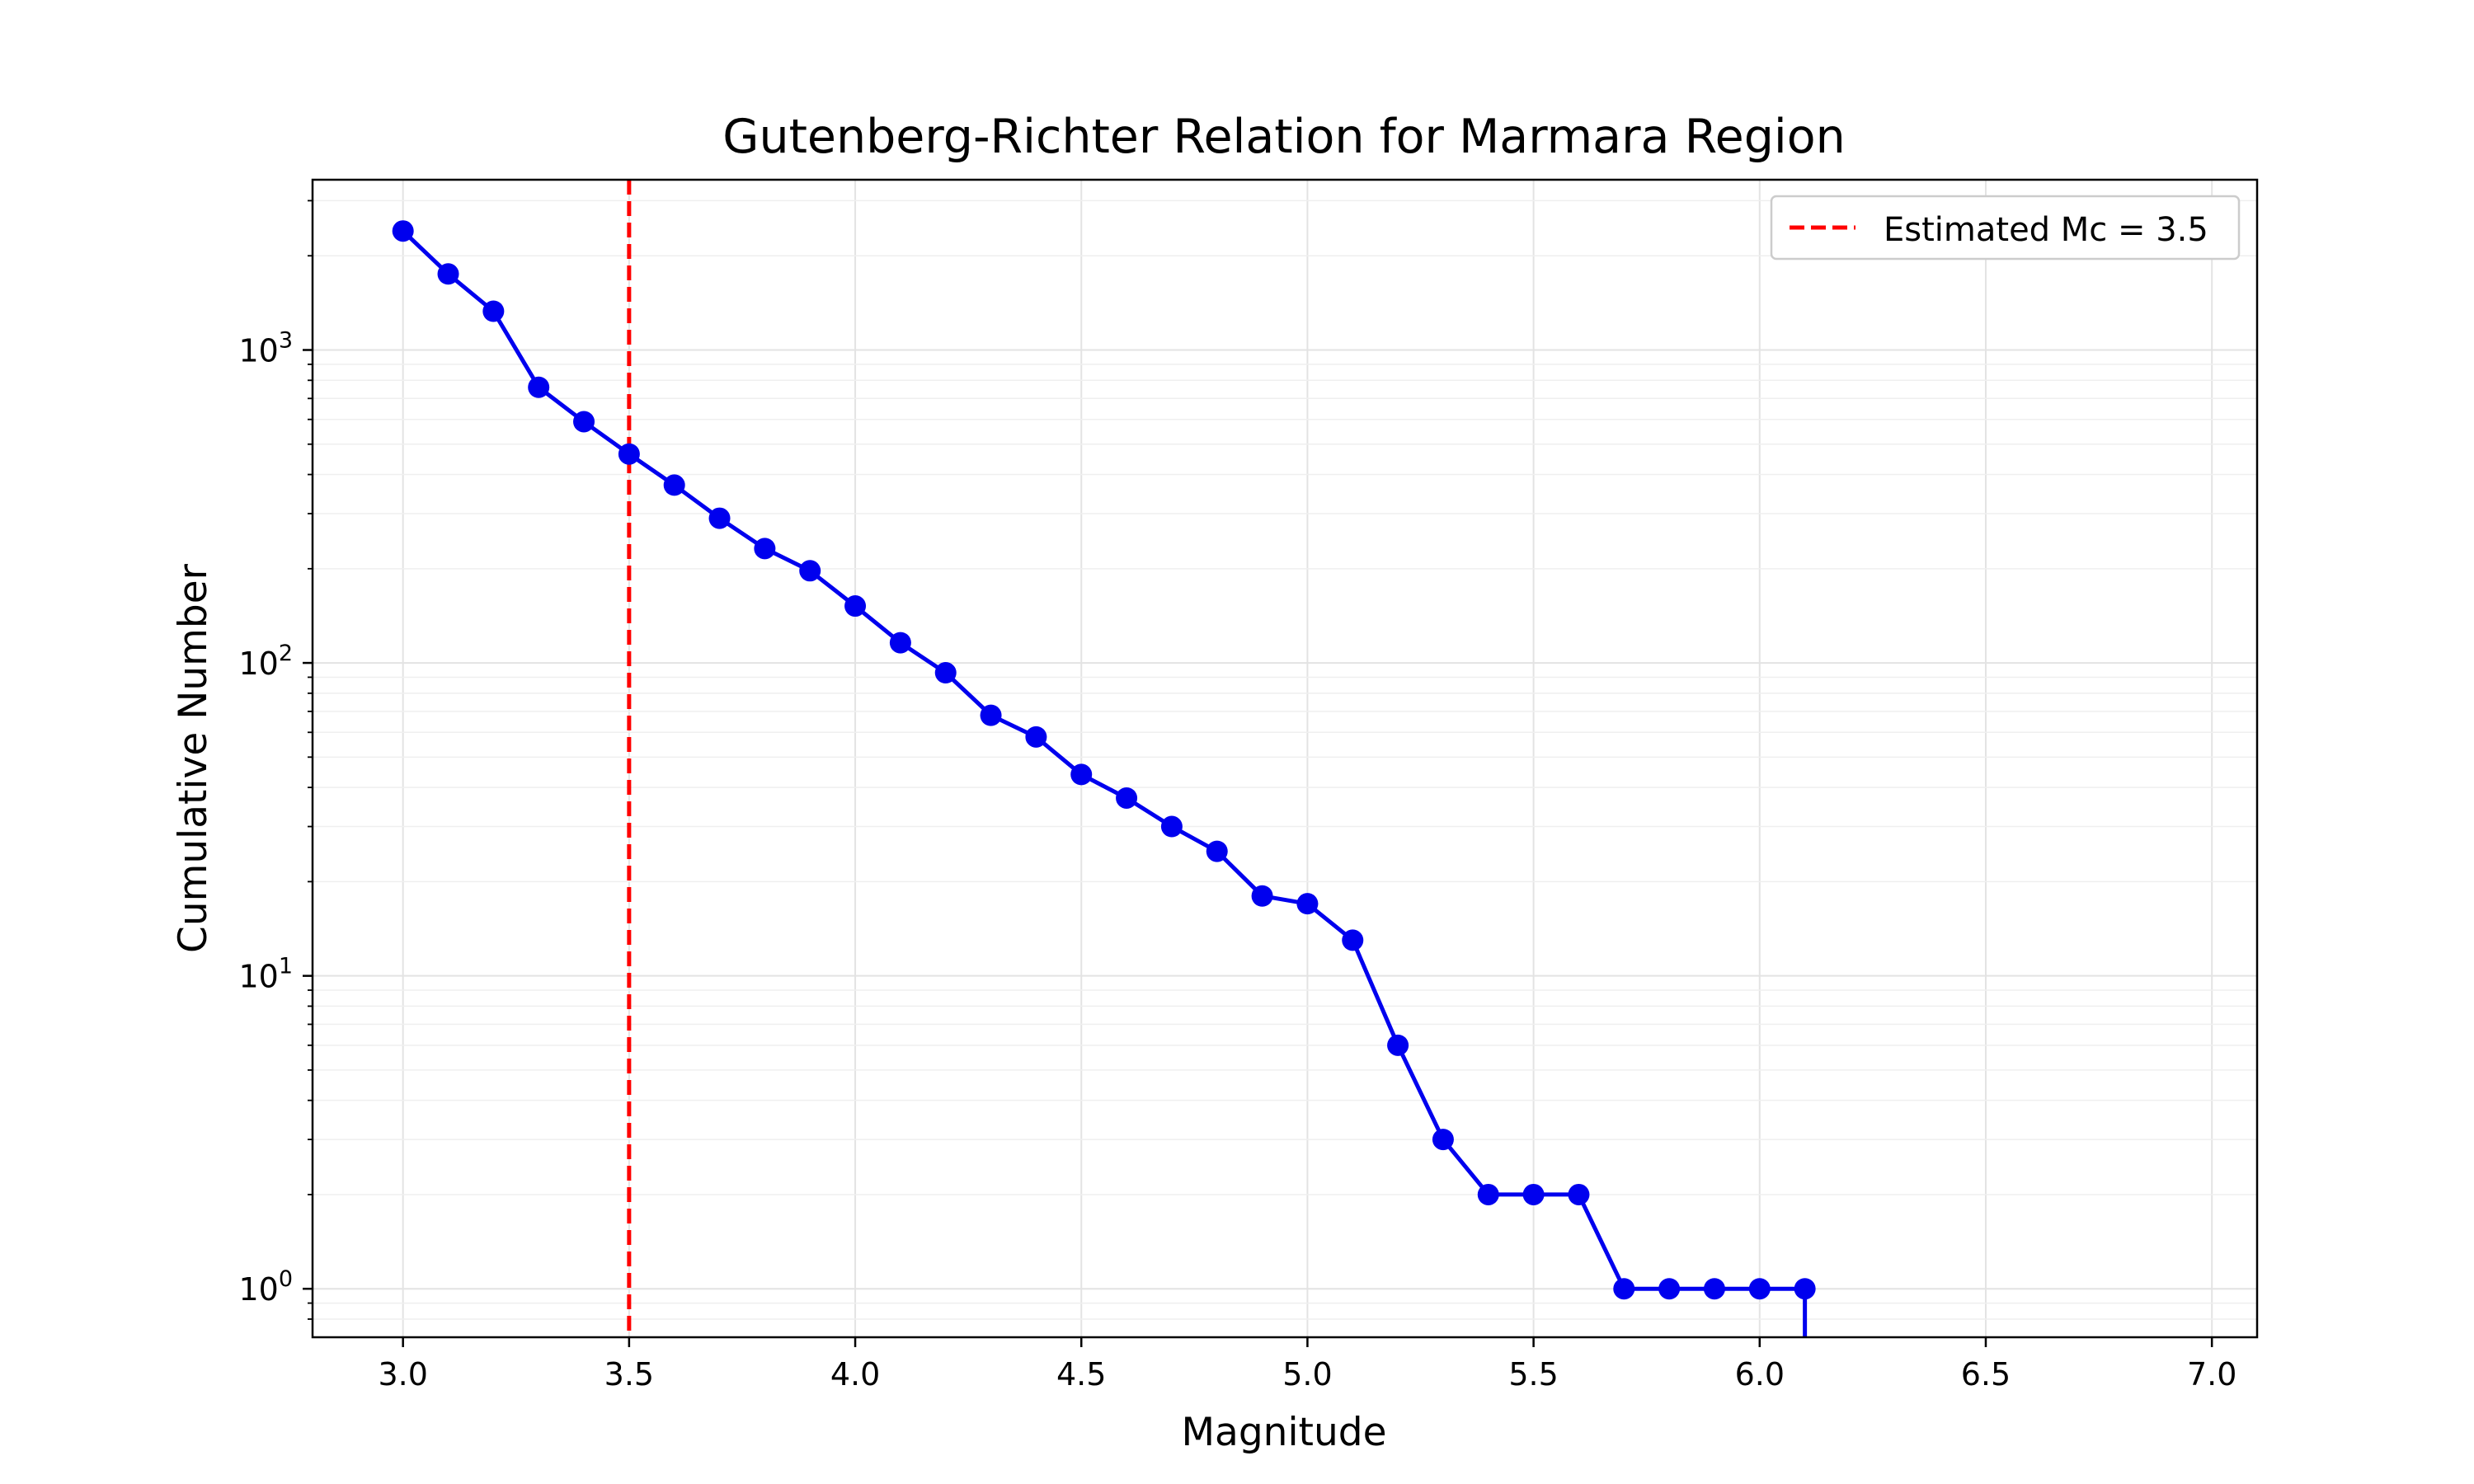 This screenshot has height=1484, width=2474. Describe the element at coordinates (629, 1374) in the screenshot. I see `x-tick-label: 3.5` at that location.